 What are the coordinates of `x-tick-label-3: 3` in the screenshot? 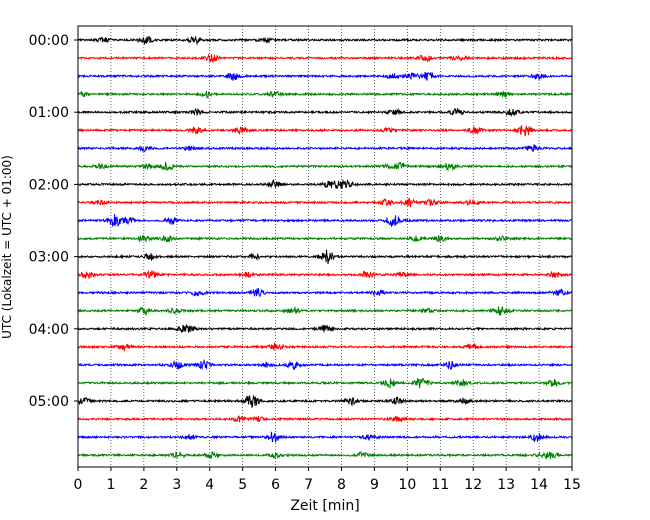 It's located at (176, 485).